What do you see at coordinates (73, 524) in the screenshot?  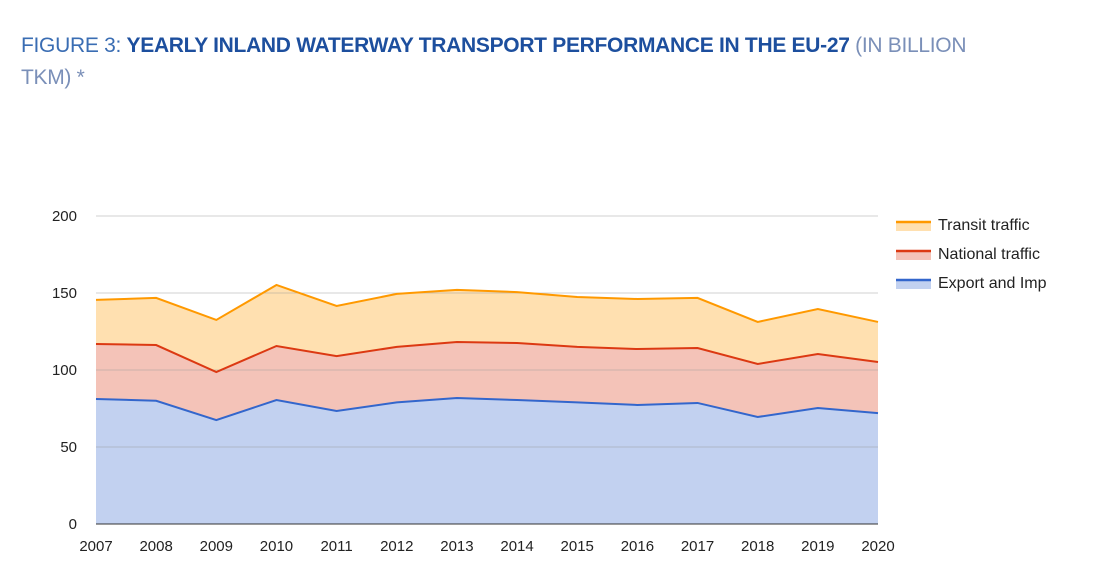 I see `y-tick-label: 0` at bounding box center [73, 524].